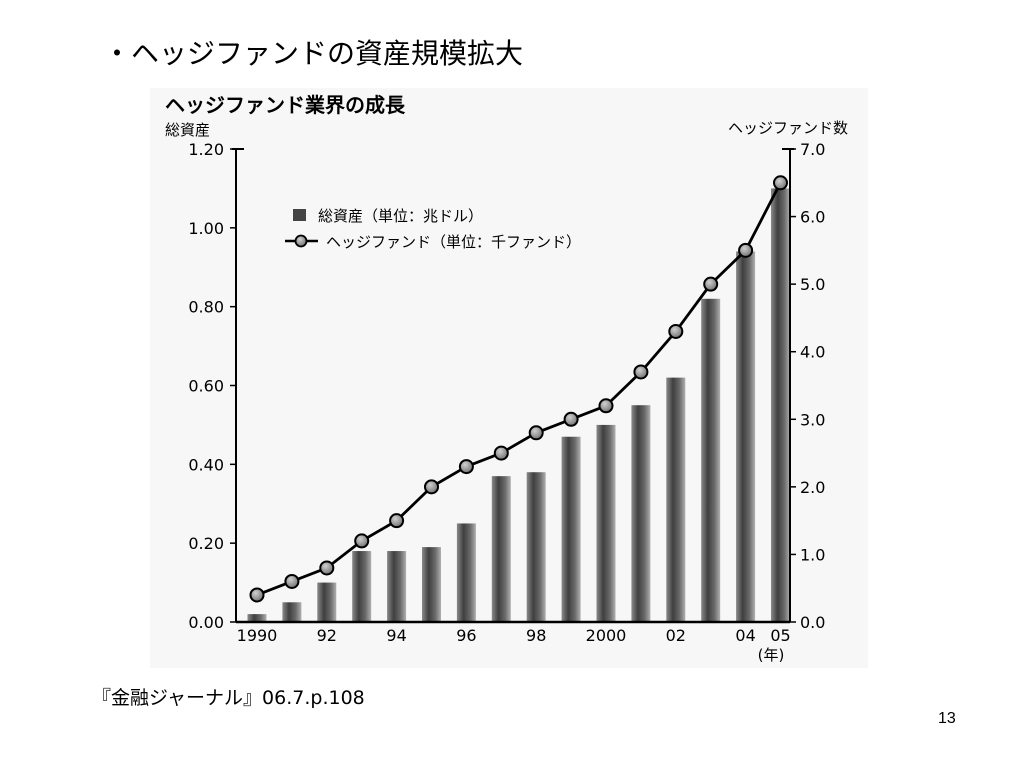  I want to click on bar-1994, so click(397, 586).